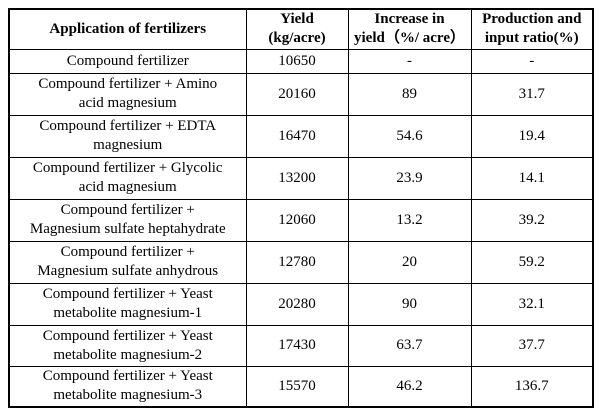 This screenshot has width=600, height=415. Describe the element at coordinates (297, 386) in the screenshot. I see `yield-cell: 15570` at that location.